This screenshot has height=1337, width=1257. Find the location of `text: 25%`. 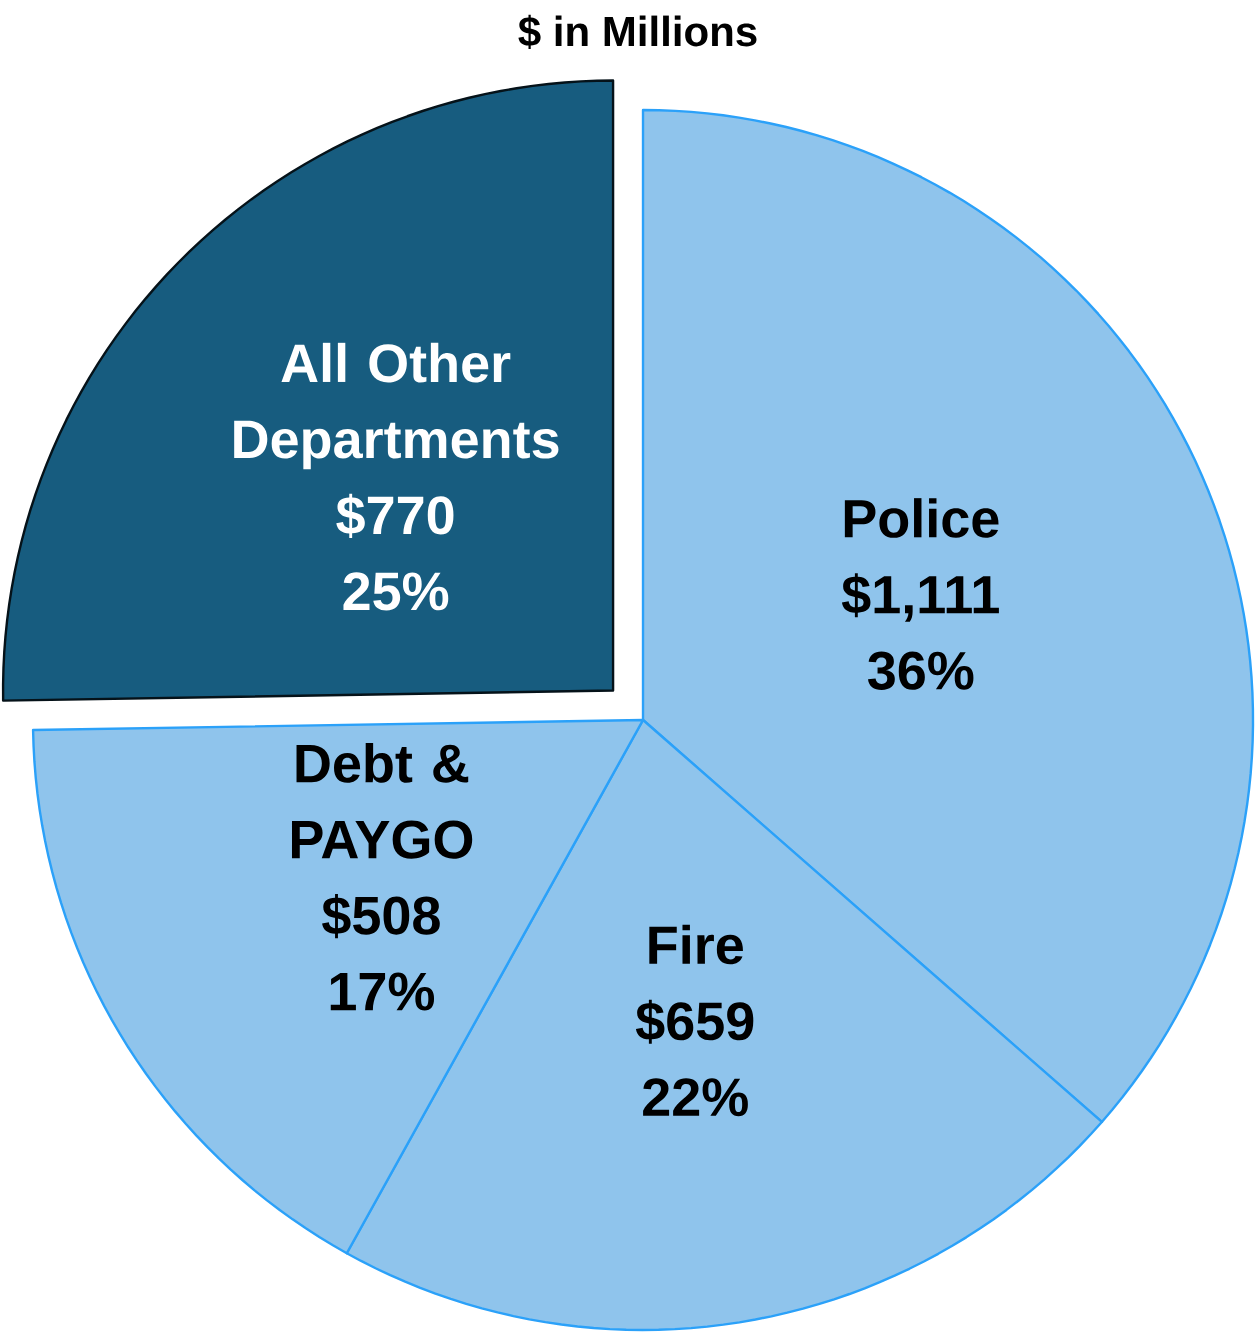

text: 25% is located at coordinates (396, 591).